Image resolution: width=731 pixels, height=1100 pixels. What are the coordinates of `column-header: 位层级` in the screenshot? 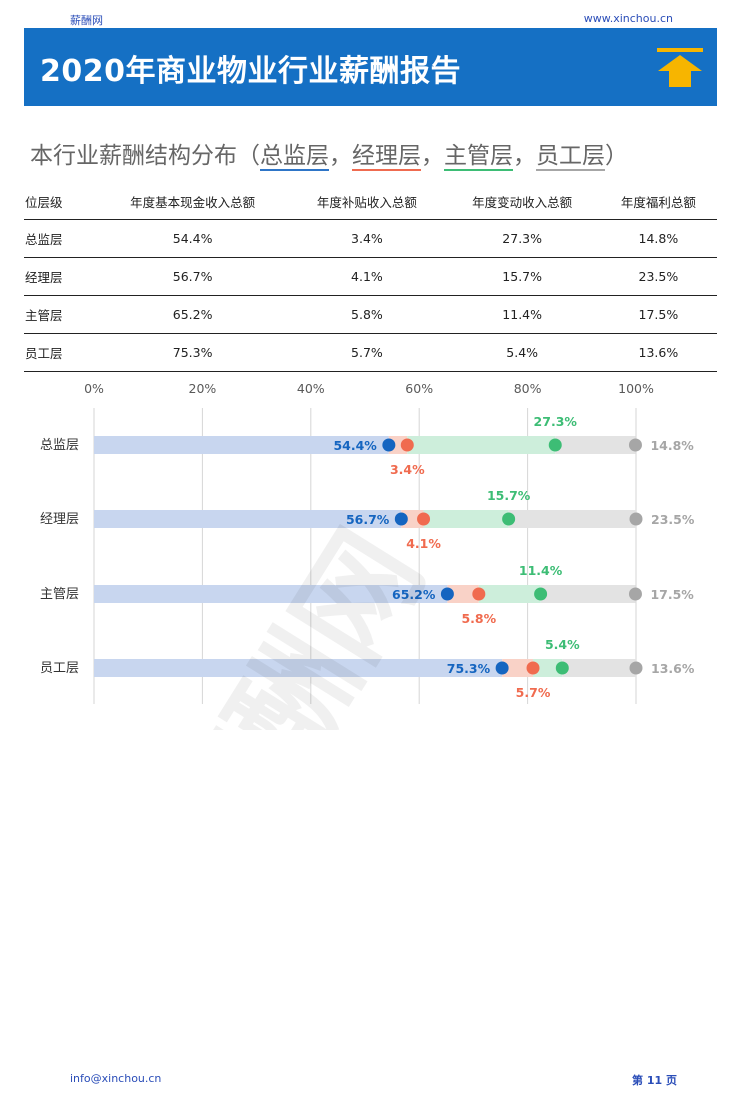 It's located at (60, 201).